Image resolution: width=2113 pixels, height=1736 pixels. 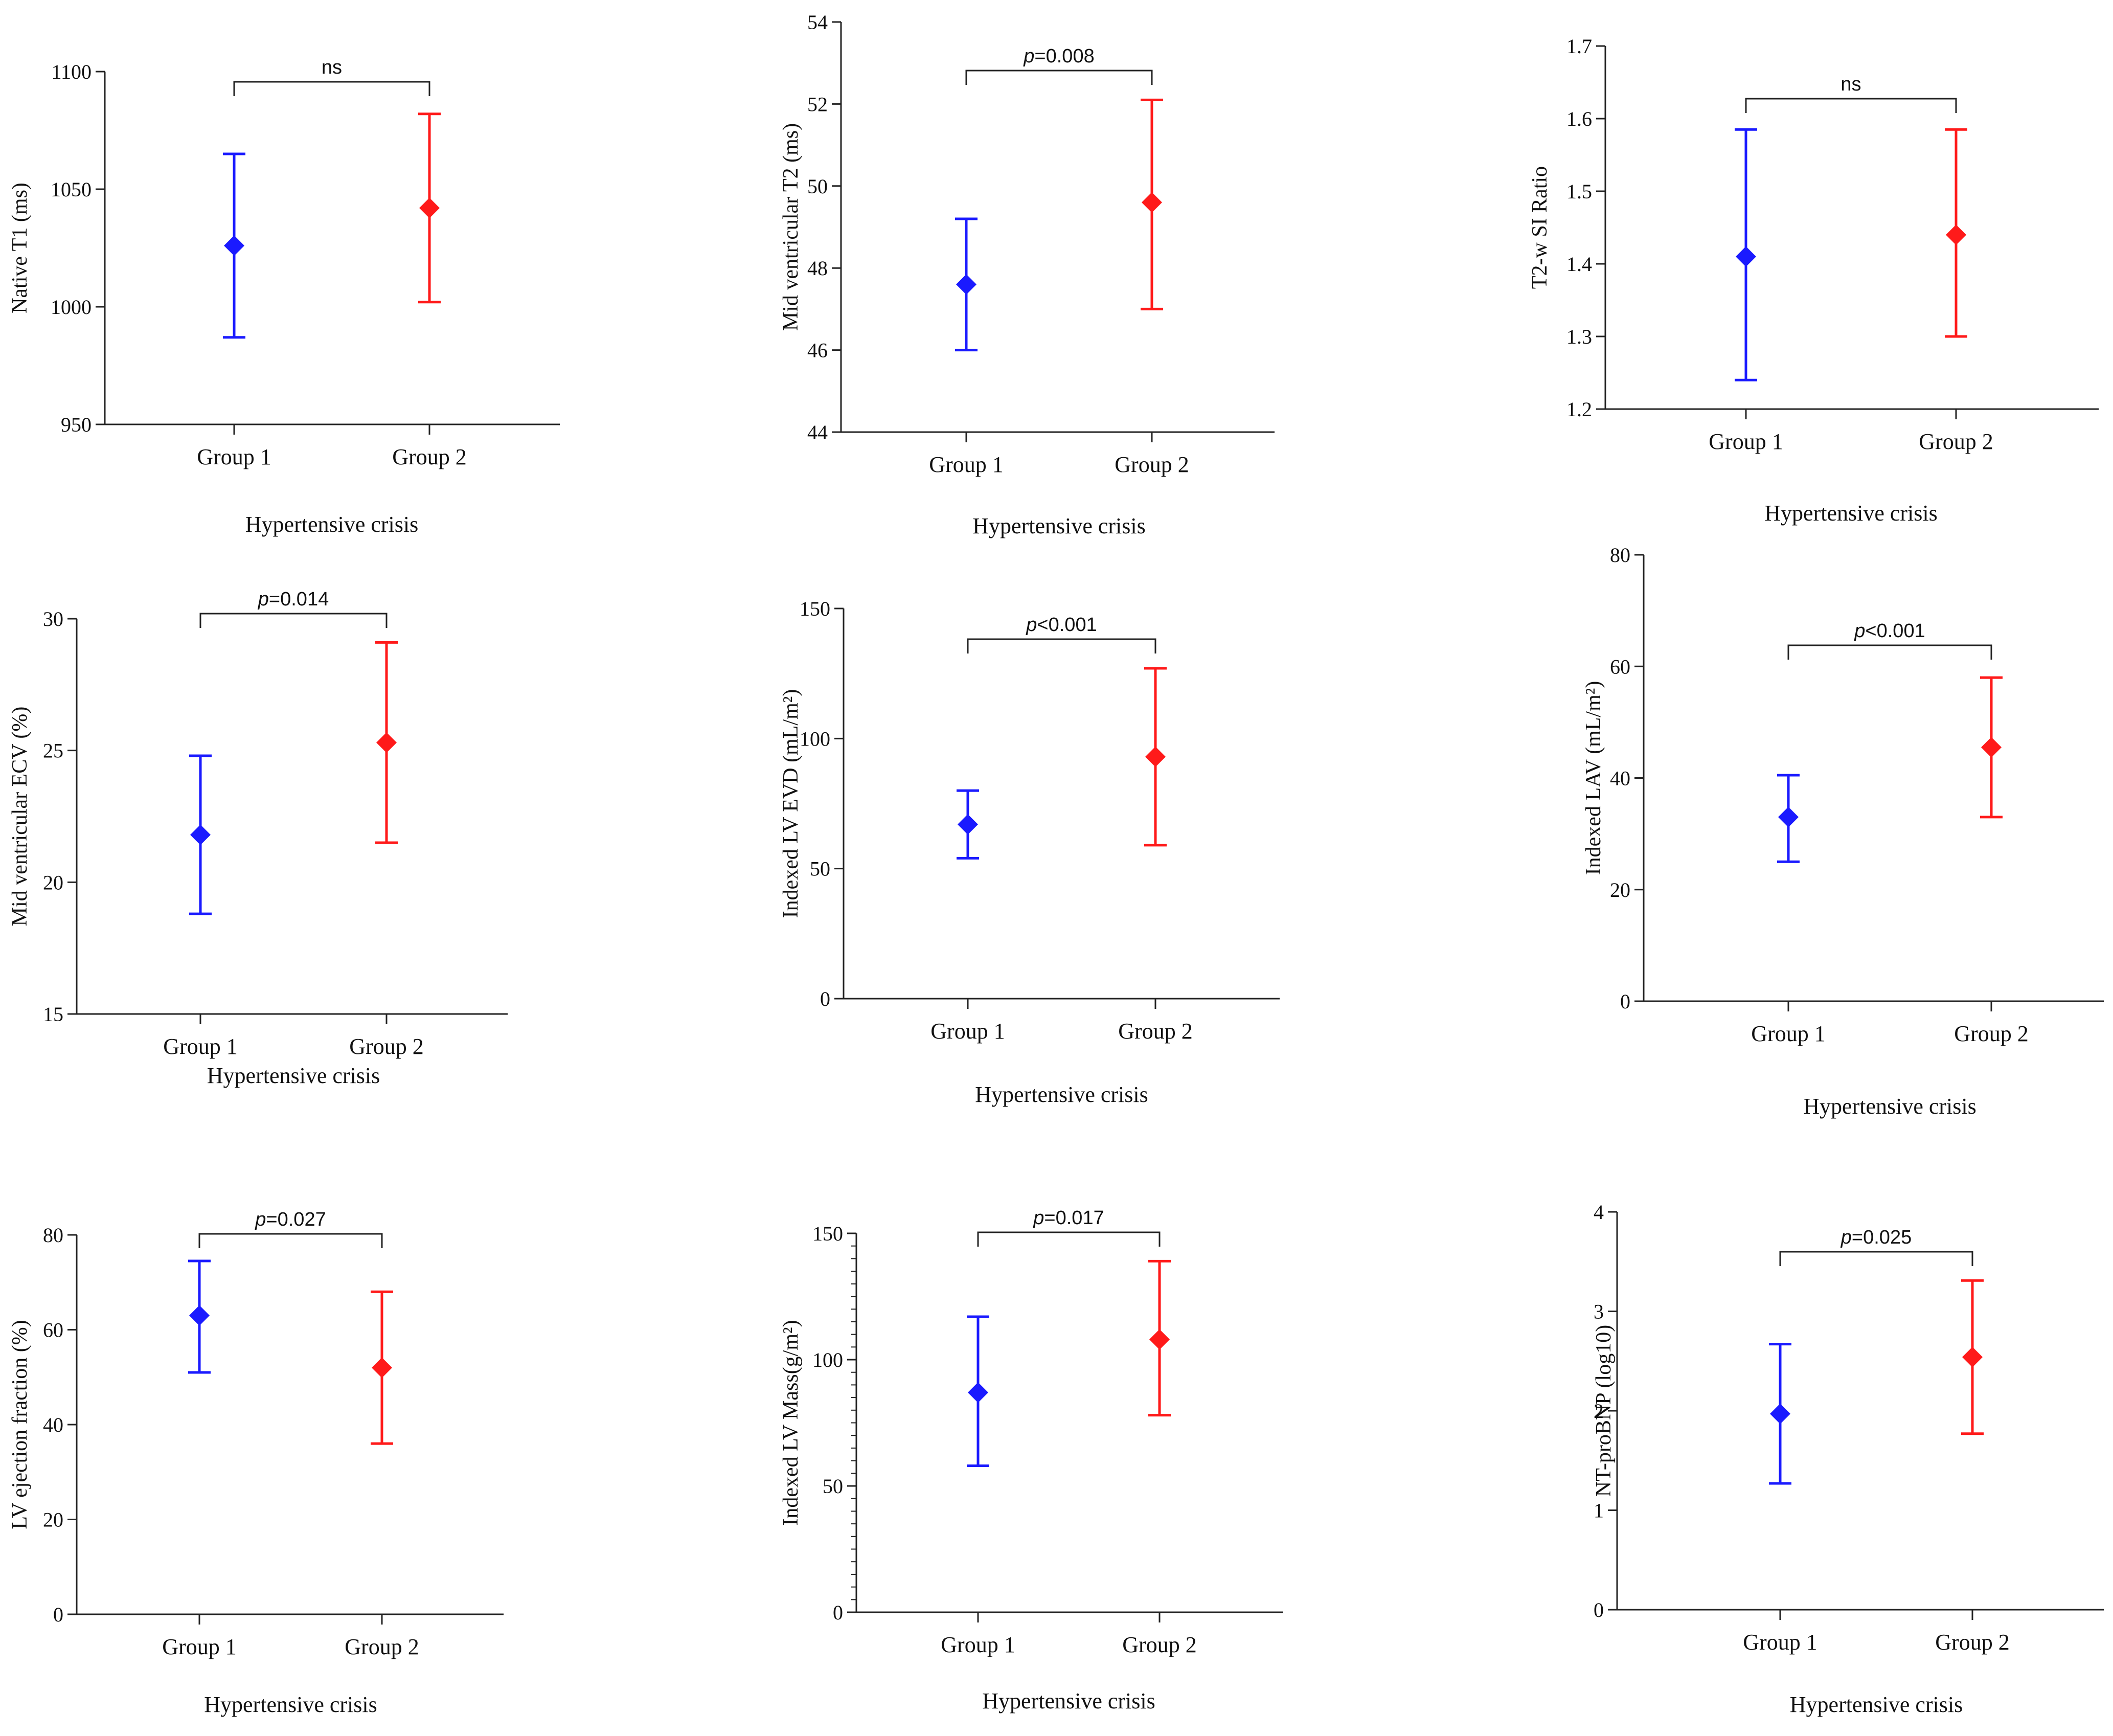 What do you see at coordinates (817, 350) in the screenshot?
I see `y-tick-label: 46` at bounding box center [817, 350].